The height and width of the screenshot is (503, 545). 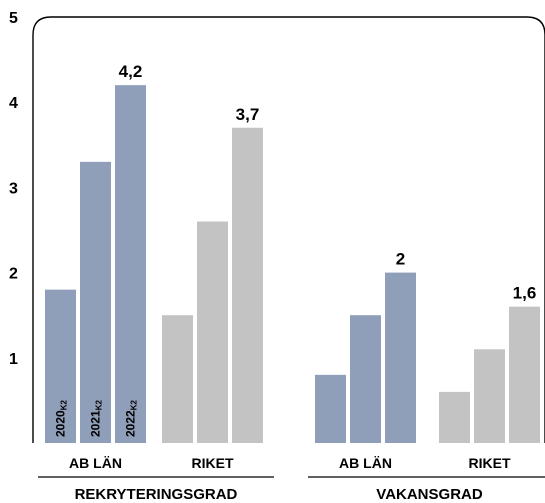 What do you see at coordinates (131, 71) in the screenshot?
I see `data-label: 4,2` at bounding box center [131, 71].